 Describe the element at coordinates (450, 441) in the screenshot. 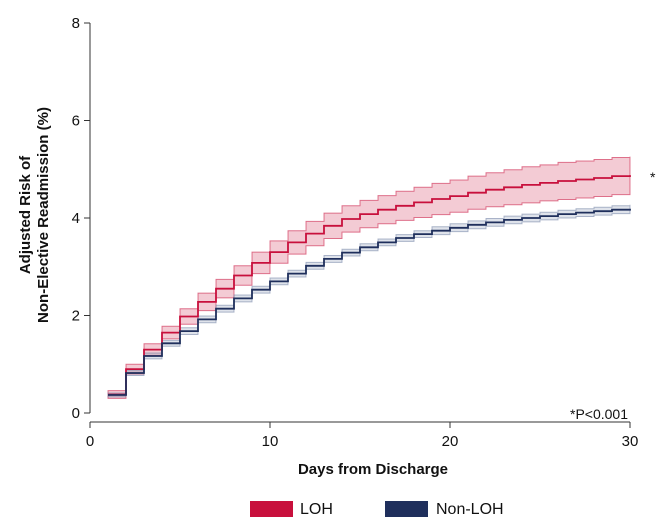

I see `x-tick-label: 20` at that location.